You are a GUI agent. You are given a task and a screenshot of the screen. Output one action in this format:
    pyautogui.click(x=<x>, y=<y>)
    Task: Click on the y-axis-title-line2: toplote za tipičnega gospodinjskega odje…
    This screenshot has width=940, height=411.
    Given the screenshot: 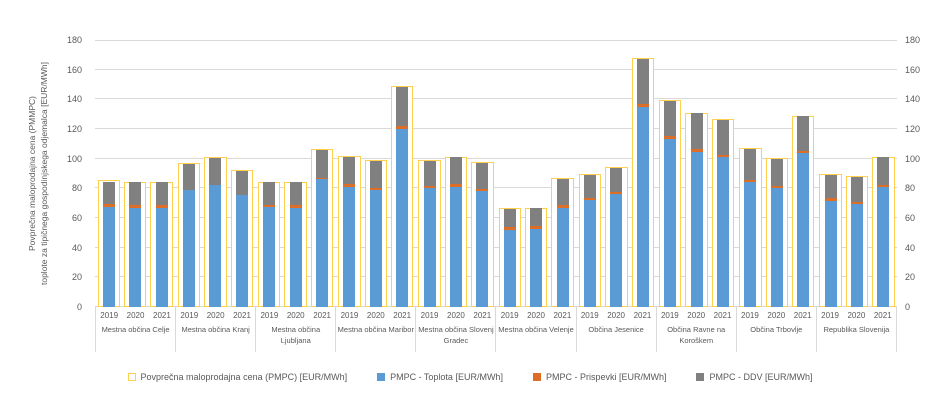 What is the action you would take?
    pyautogui.click(x=44, y=174)
    